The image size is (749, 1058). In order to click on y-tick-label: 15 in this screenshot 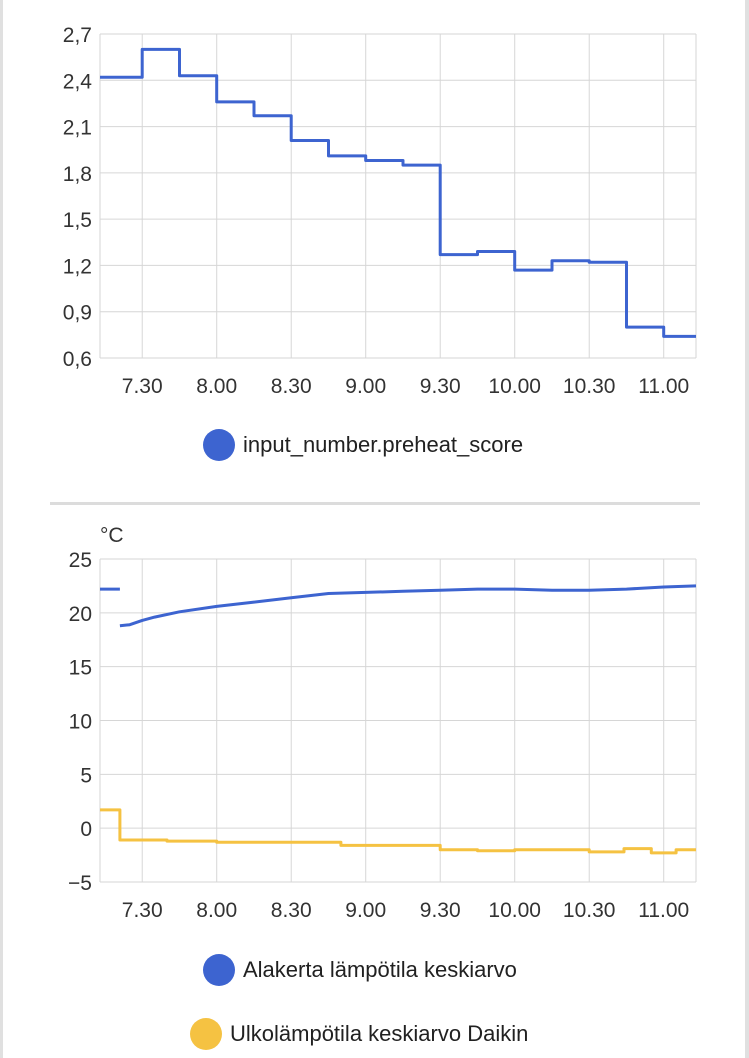, I will do `click(80, 668)`.